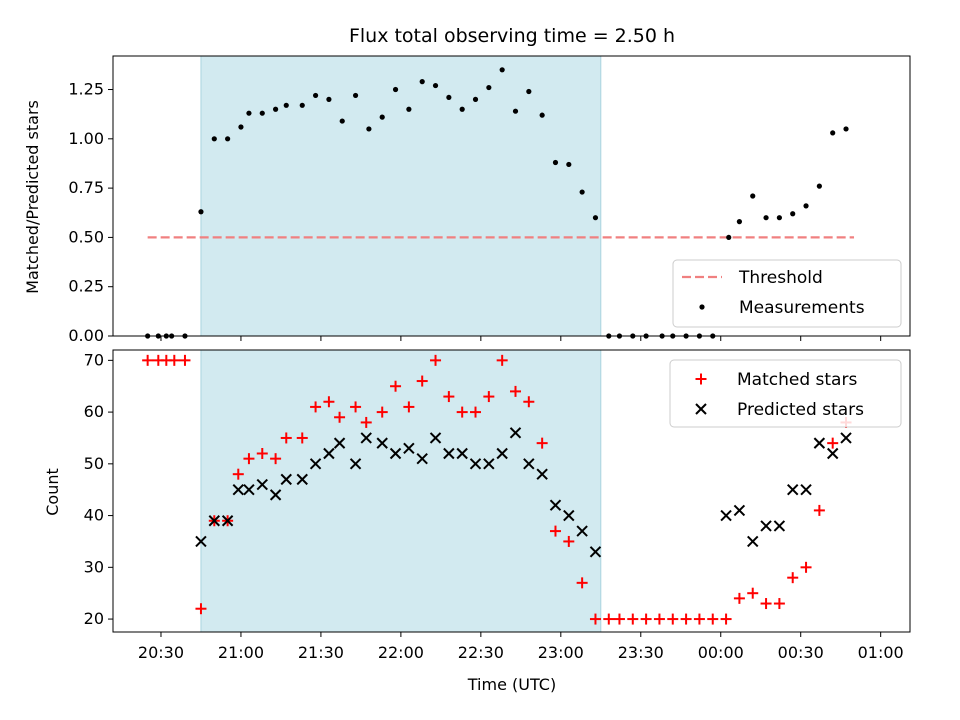  I want to click on bottom-y-tick-label: 20, so click(94, 618).